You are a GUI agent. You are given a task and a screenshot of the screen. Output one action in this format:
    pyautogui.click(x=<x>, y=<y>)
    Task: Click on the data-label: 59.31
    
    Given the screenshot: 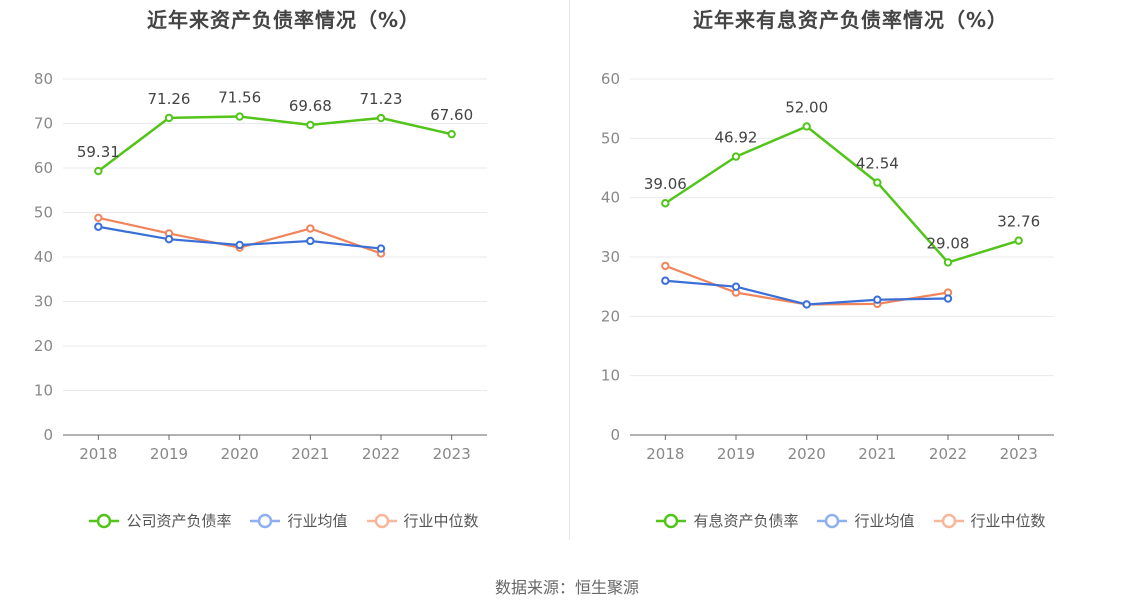 What is the action you would take?
    pyautogui.click(x=98, y=152)
    